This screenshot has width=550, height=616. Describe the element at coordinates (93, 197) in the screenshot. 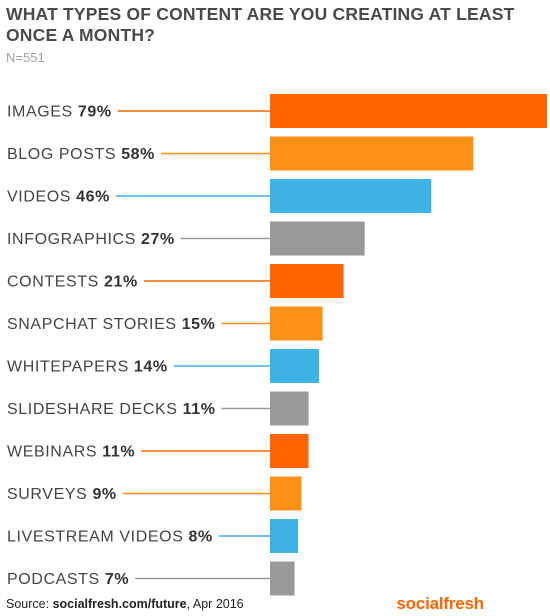

I see `value-label: 46%` at that location.